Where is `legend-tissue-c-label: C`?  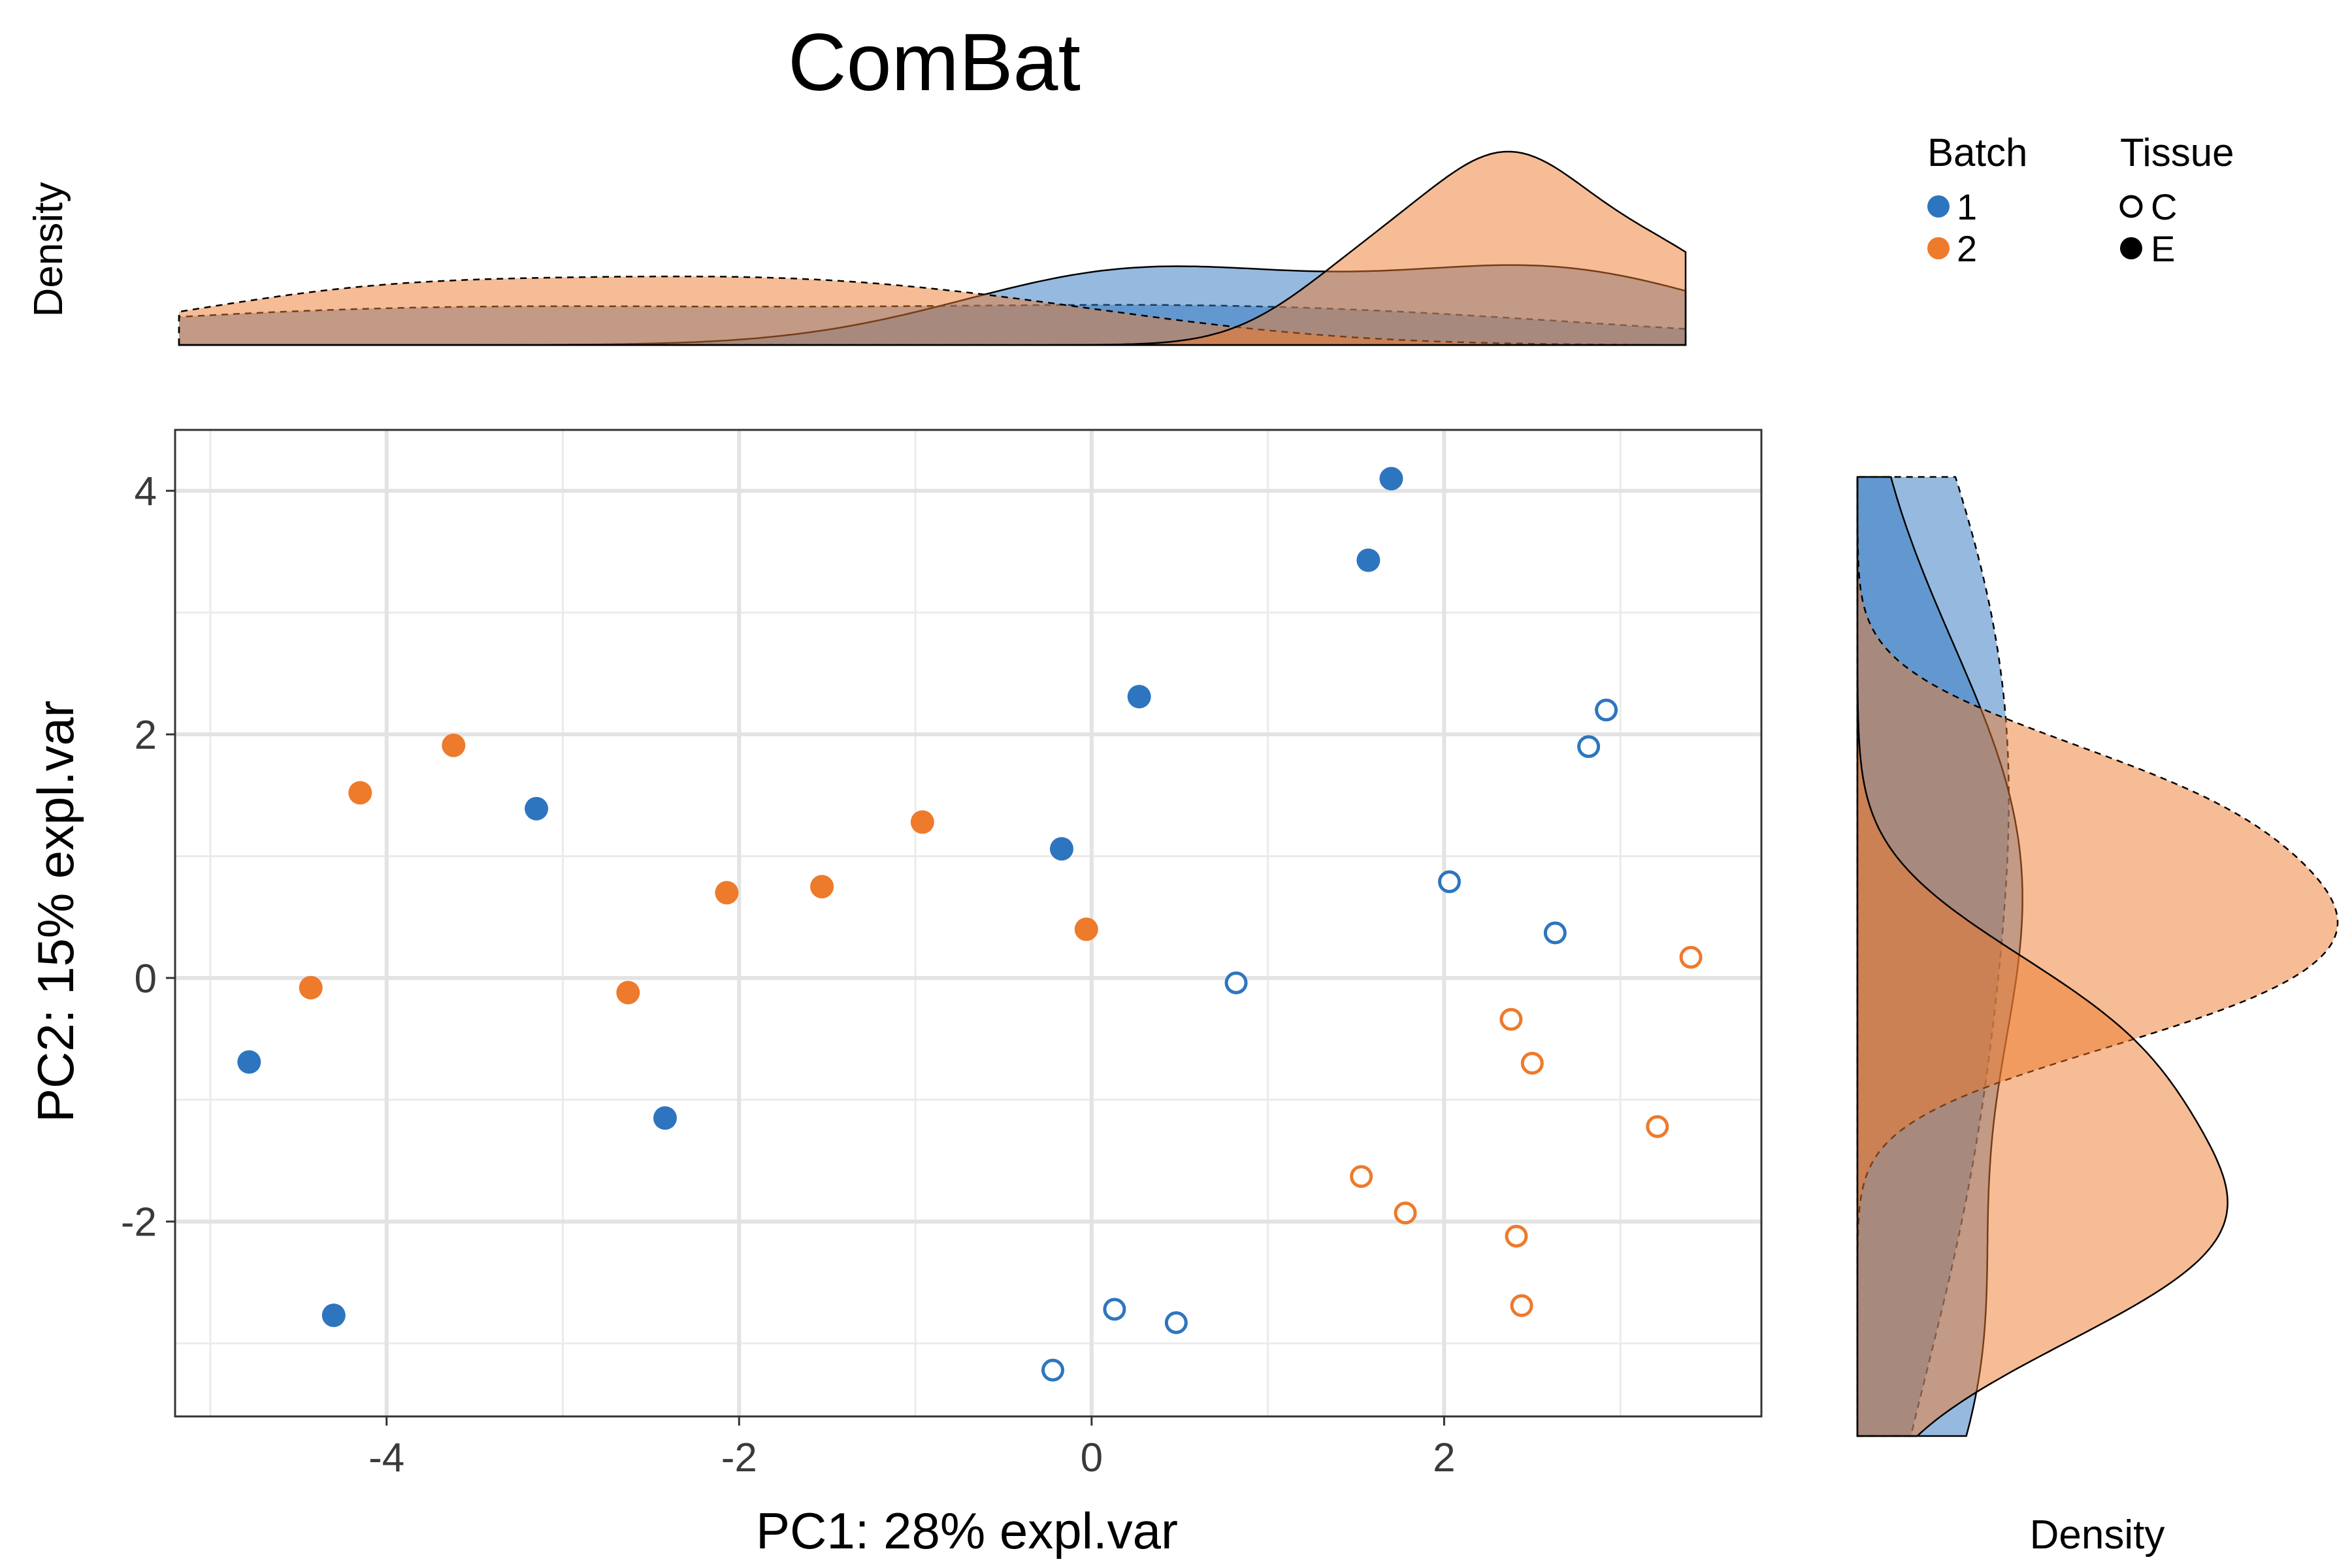 legend-tissue-c-label: C is located at coordinates (2164, 206).